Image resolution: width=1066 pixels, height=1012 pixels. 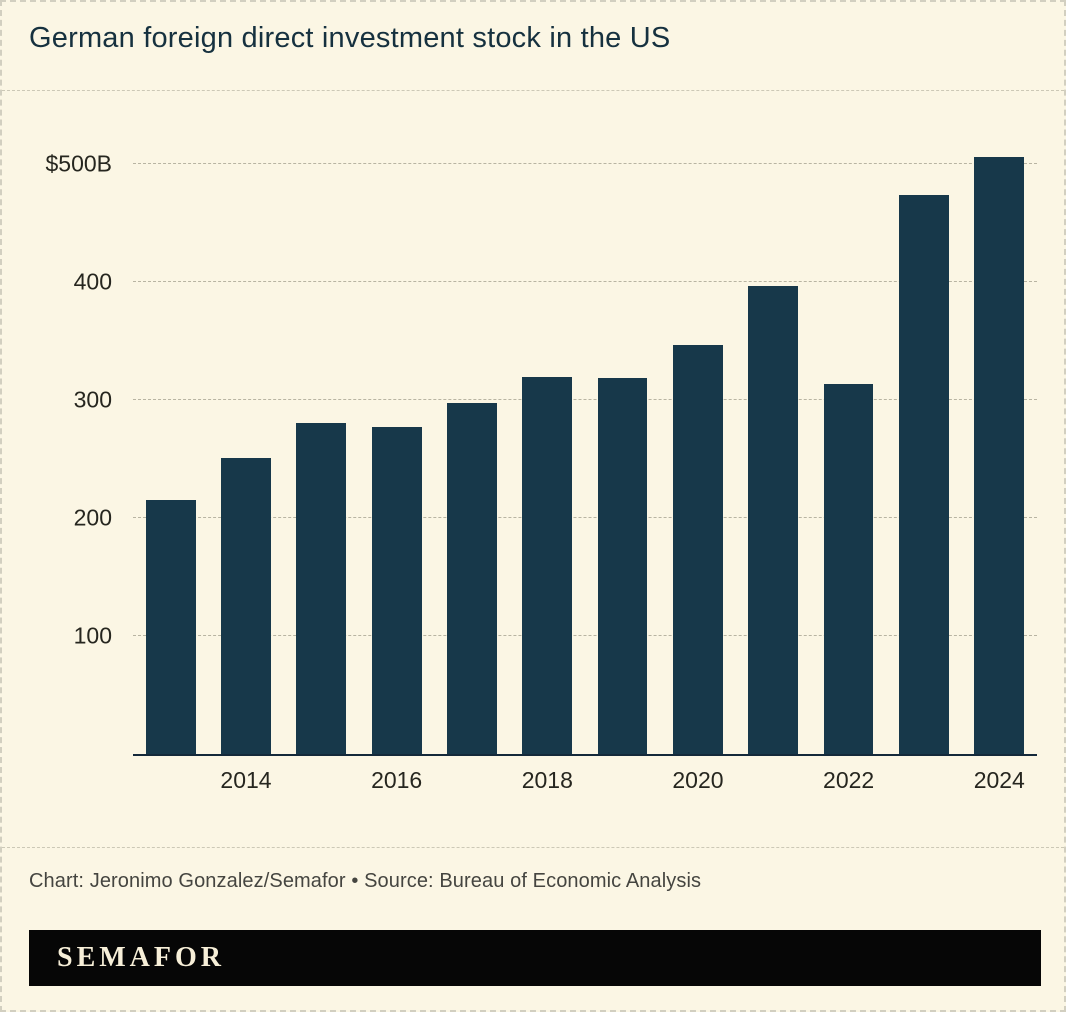 What do you see at coordinates (472, 578) in the screenshot?
I see `bar-2017` at bounding box center [472, 578].